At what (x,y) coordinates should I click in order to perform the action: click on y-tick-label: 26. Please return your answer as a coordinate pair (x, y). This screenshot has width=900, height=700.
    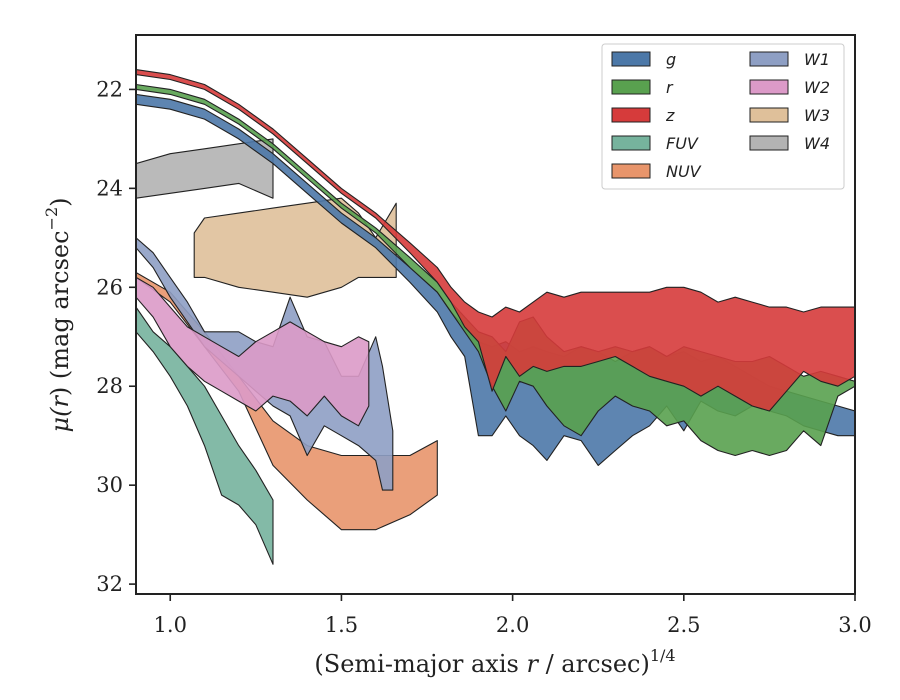
    Looking at the image, I should click on (109, 287).